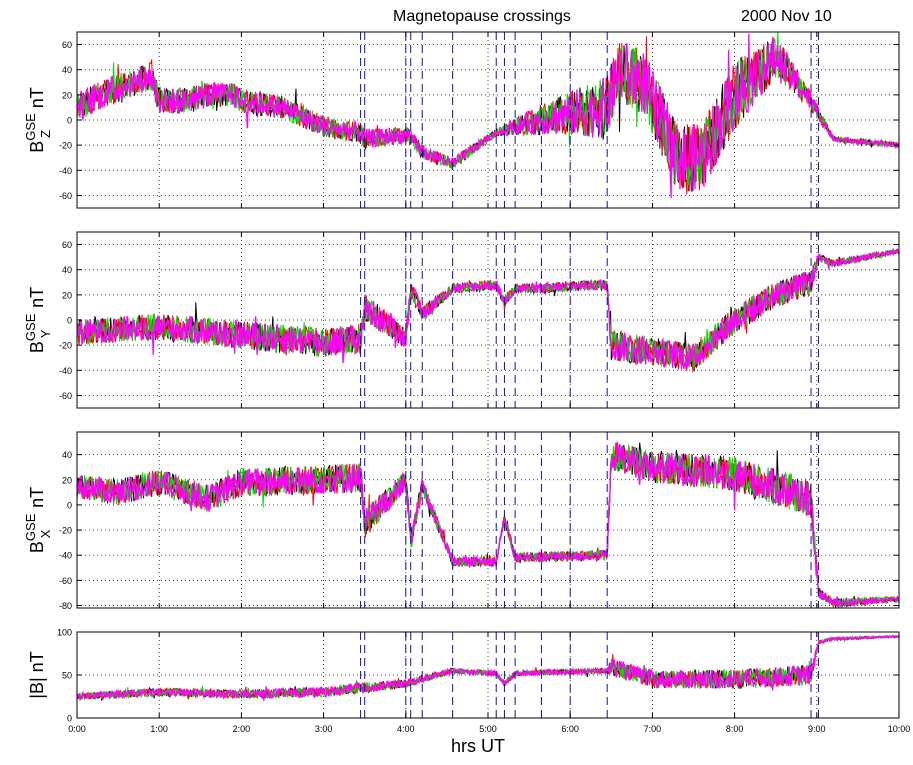 The height and width of the screenshot is (765, 913). What do you see at coordinates (38, 520) in the screenshot?
I see `y-axis-label: BGSEX nT` at bounding box center [38, 520].